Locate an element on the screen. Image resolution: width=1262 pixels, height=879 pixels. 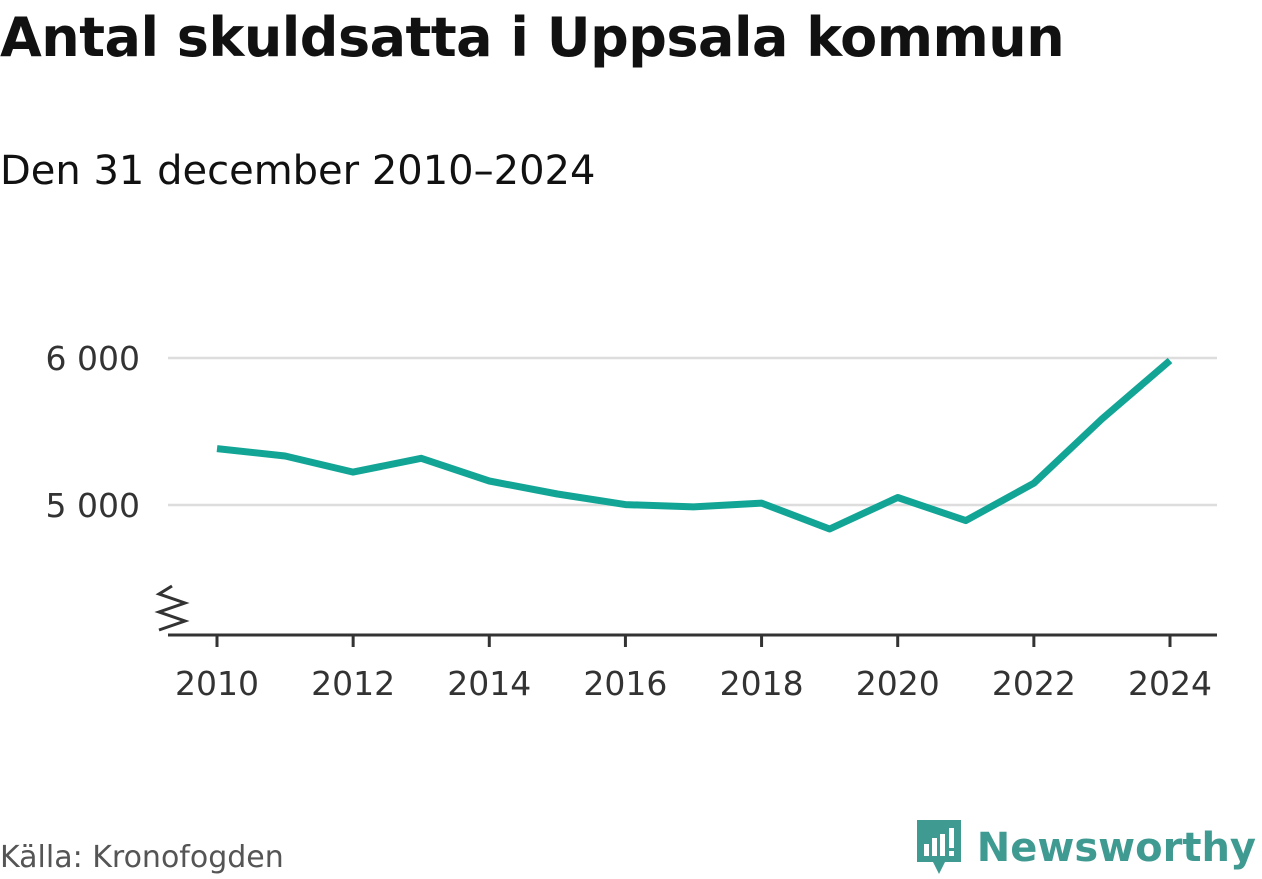
y-tick-label: 5 000 is located at coordinates (93, 505).